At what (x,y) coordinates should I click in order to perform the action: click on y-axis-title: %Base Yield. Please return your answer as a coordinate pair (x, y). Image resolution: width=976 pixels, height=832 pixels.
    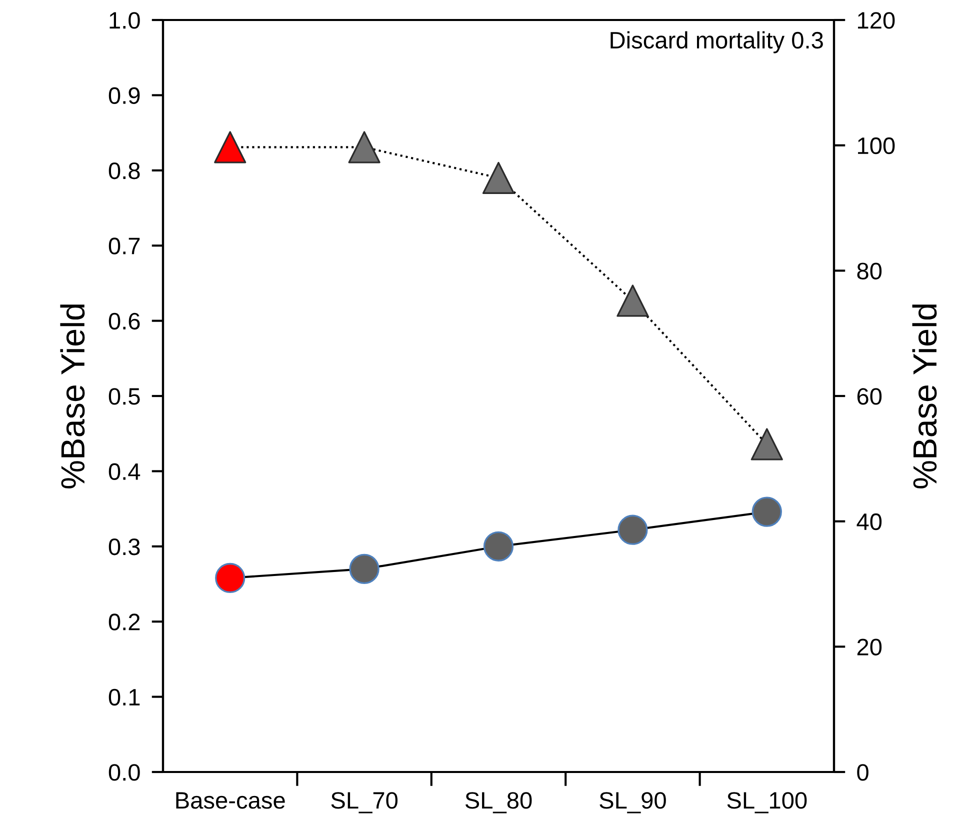
    Looking at the image, I should click on (72, 396).